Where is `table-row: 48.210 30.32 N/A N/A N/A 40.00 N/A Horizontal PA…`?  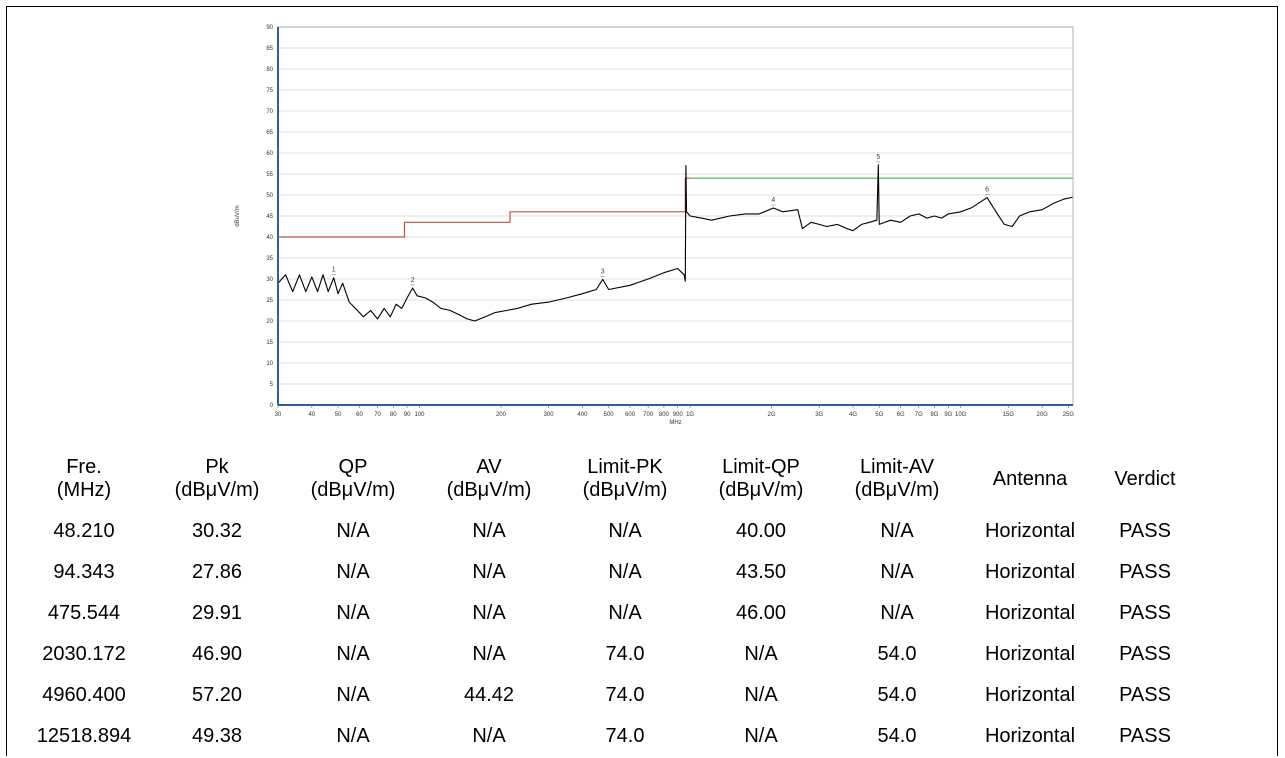
table-row: 48.210 30.32 N/A N/A N/A 40.00 N/A Horizontal PA… is located at coordinates (607, 531).